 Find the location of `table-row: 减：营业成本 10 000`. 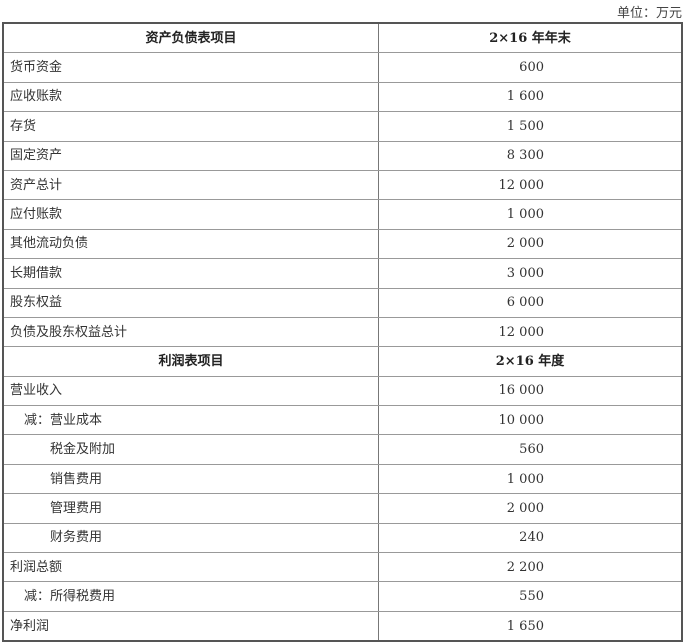

table-row: 减：营业成本 10 000 is located at coordinates (342, 420).